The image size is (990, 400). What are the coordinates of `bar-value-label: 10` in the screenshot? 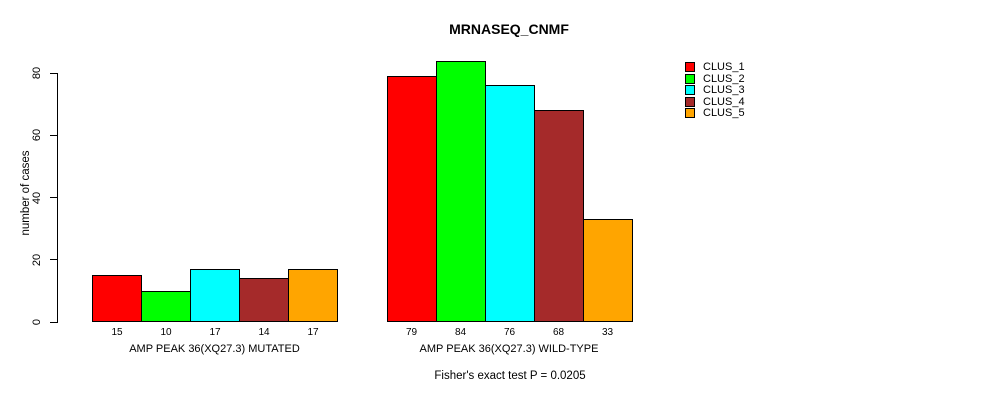 It's located at (166, 332).